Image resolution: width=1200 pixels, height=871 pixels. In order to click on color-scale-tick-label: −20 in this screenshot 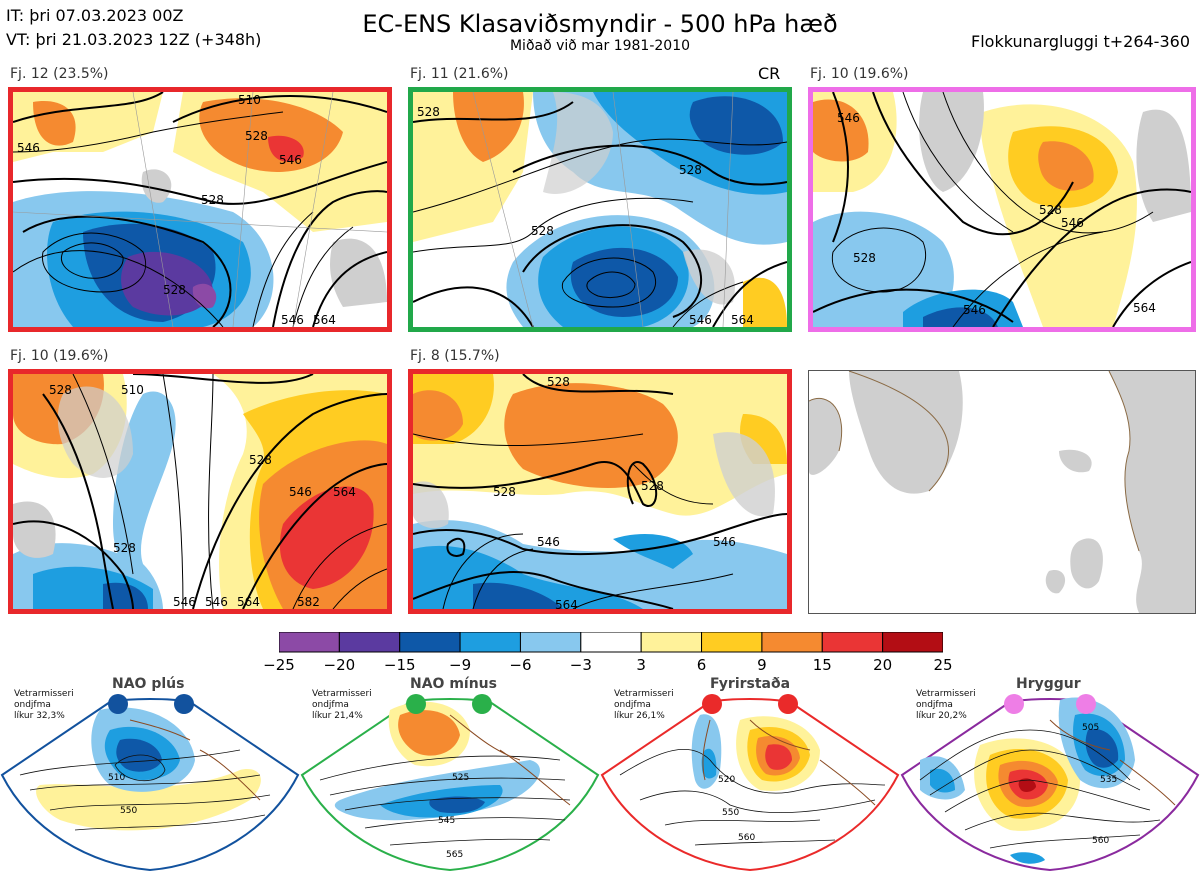, I will do `click(339, 665)`.